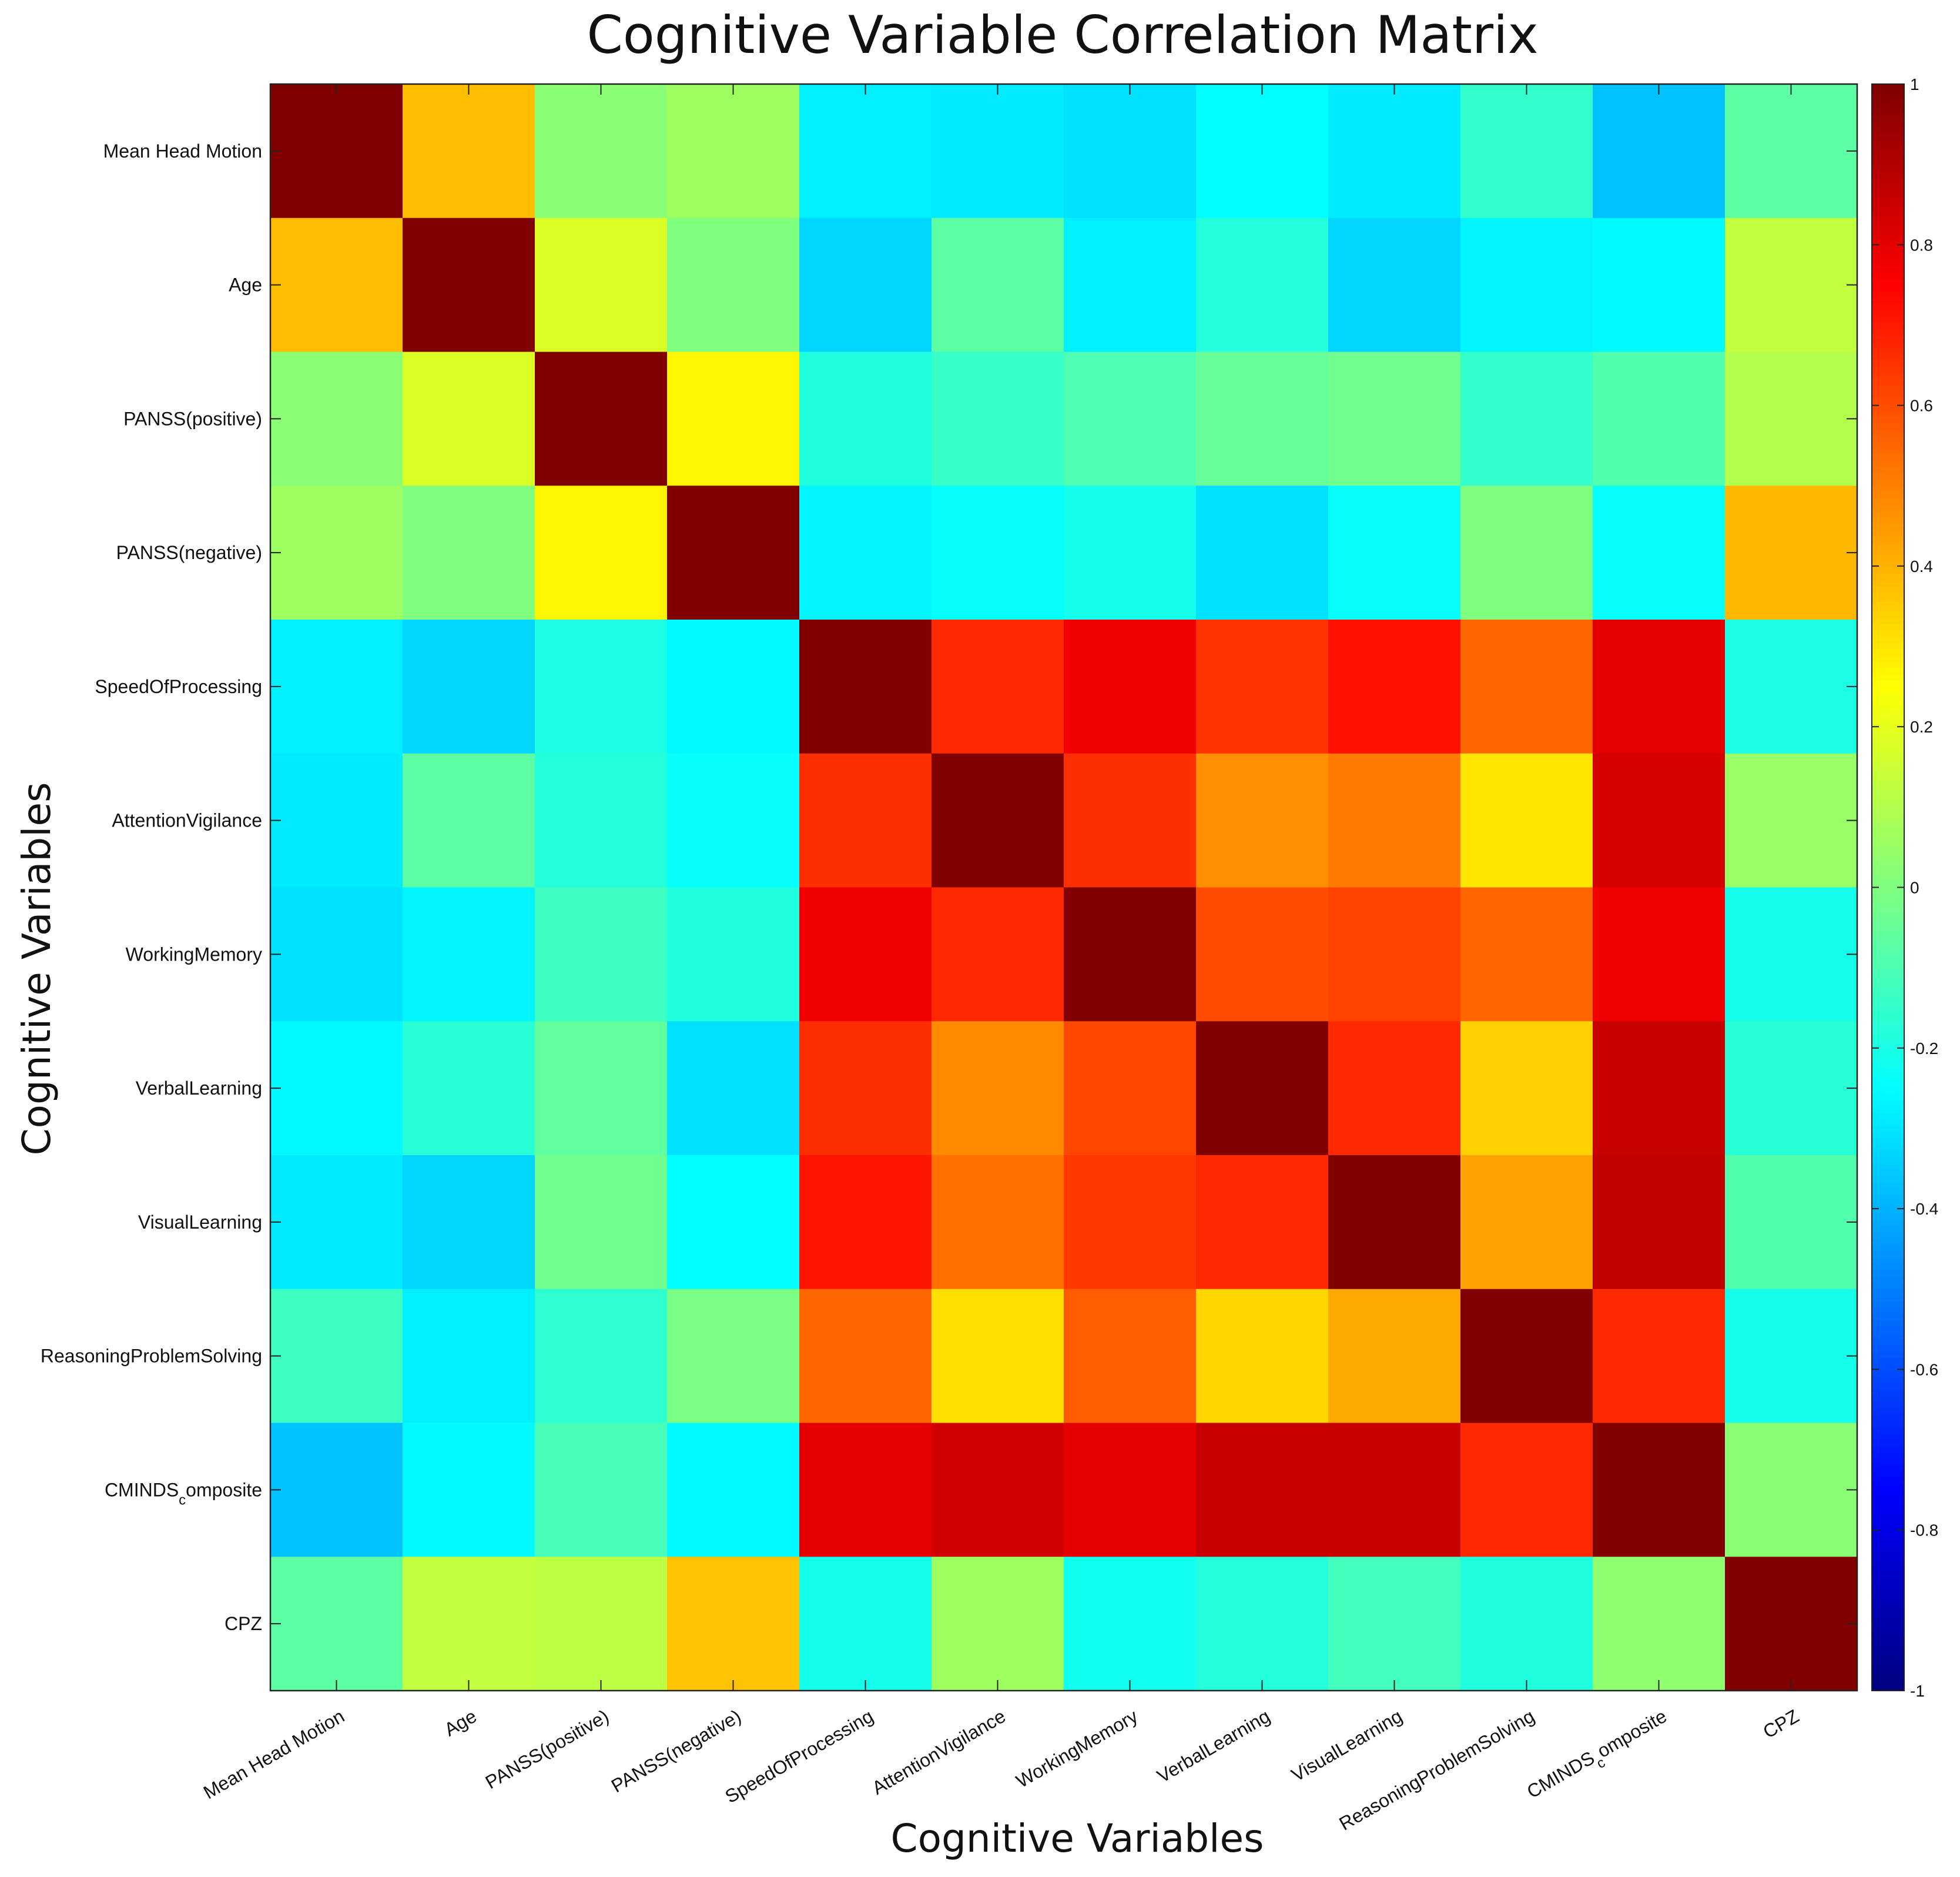 The image size is (1960, 1877). I want to click on colorbar-tick-label: 0.6, so click(1921, 406).